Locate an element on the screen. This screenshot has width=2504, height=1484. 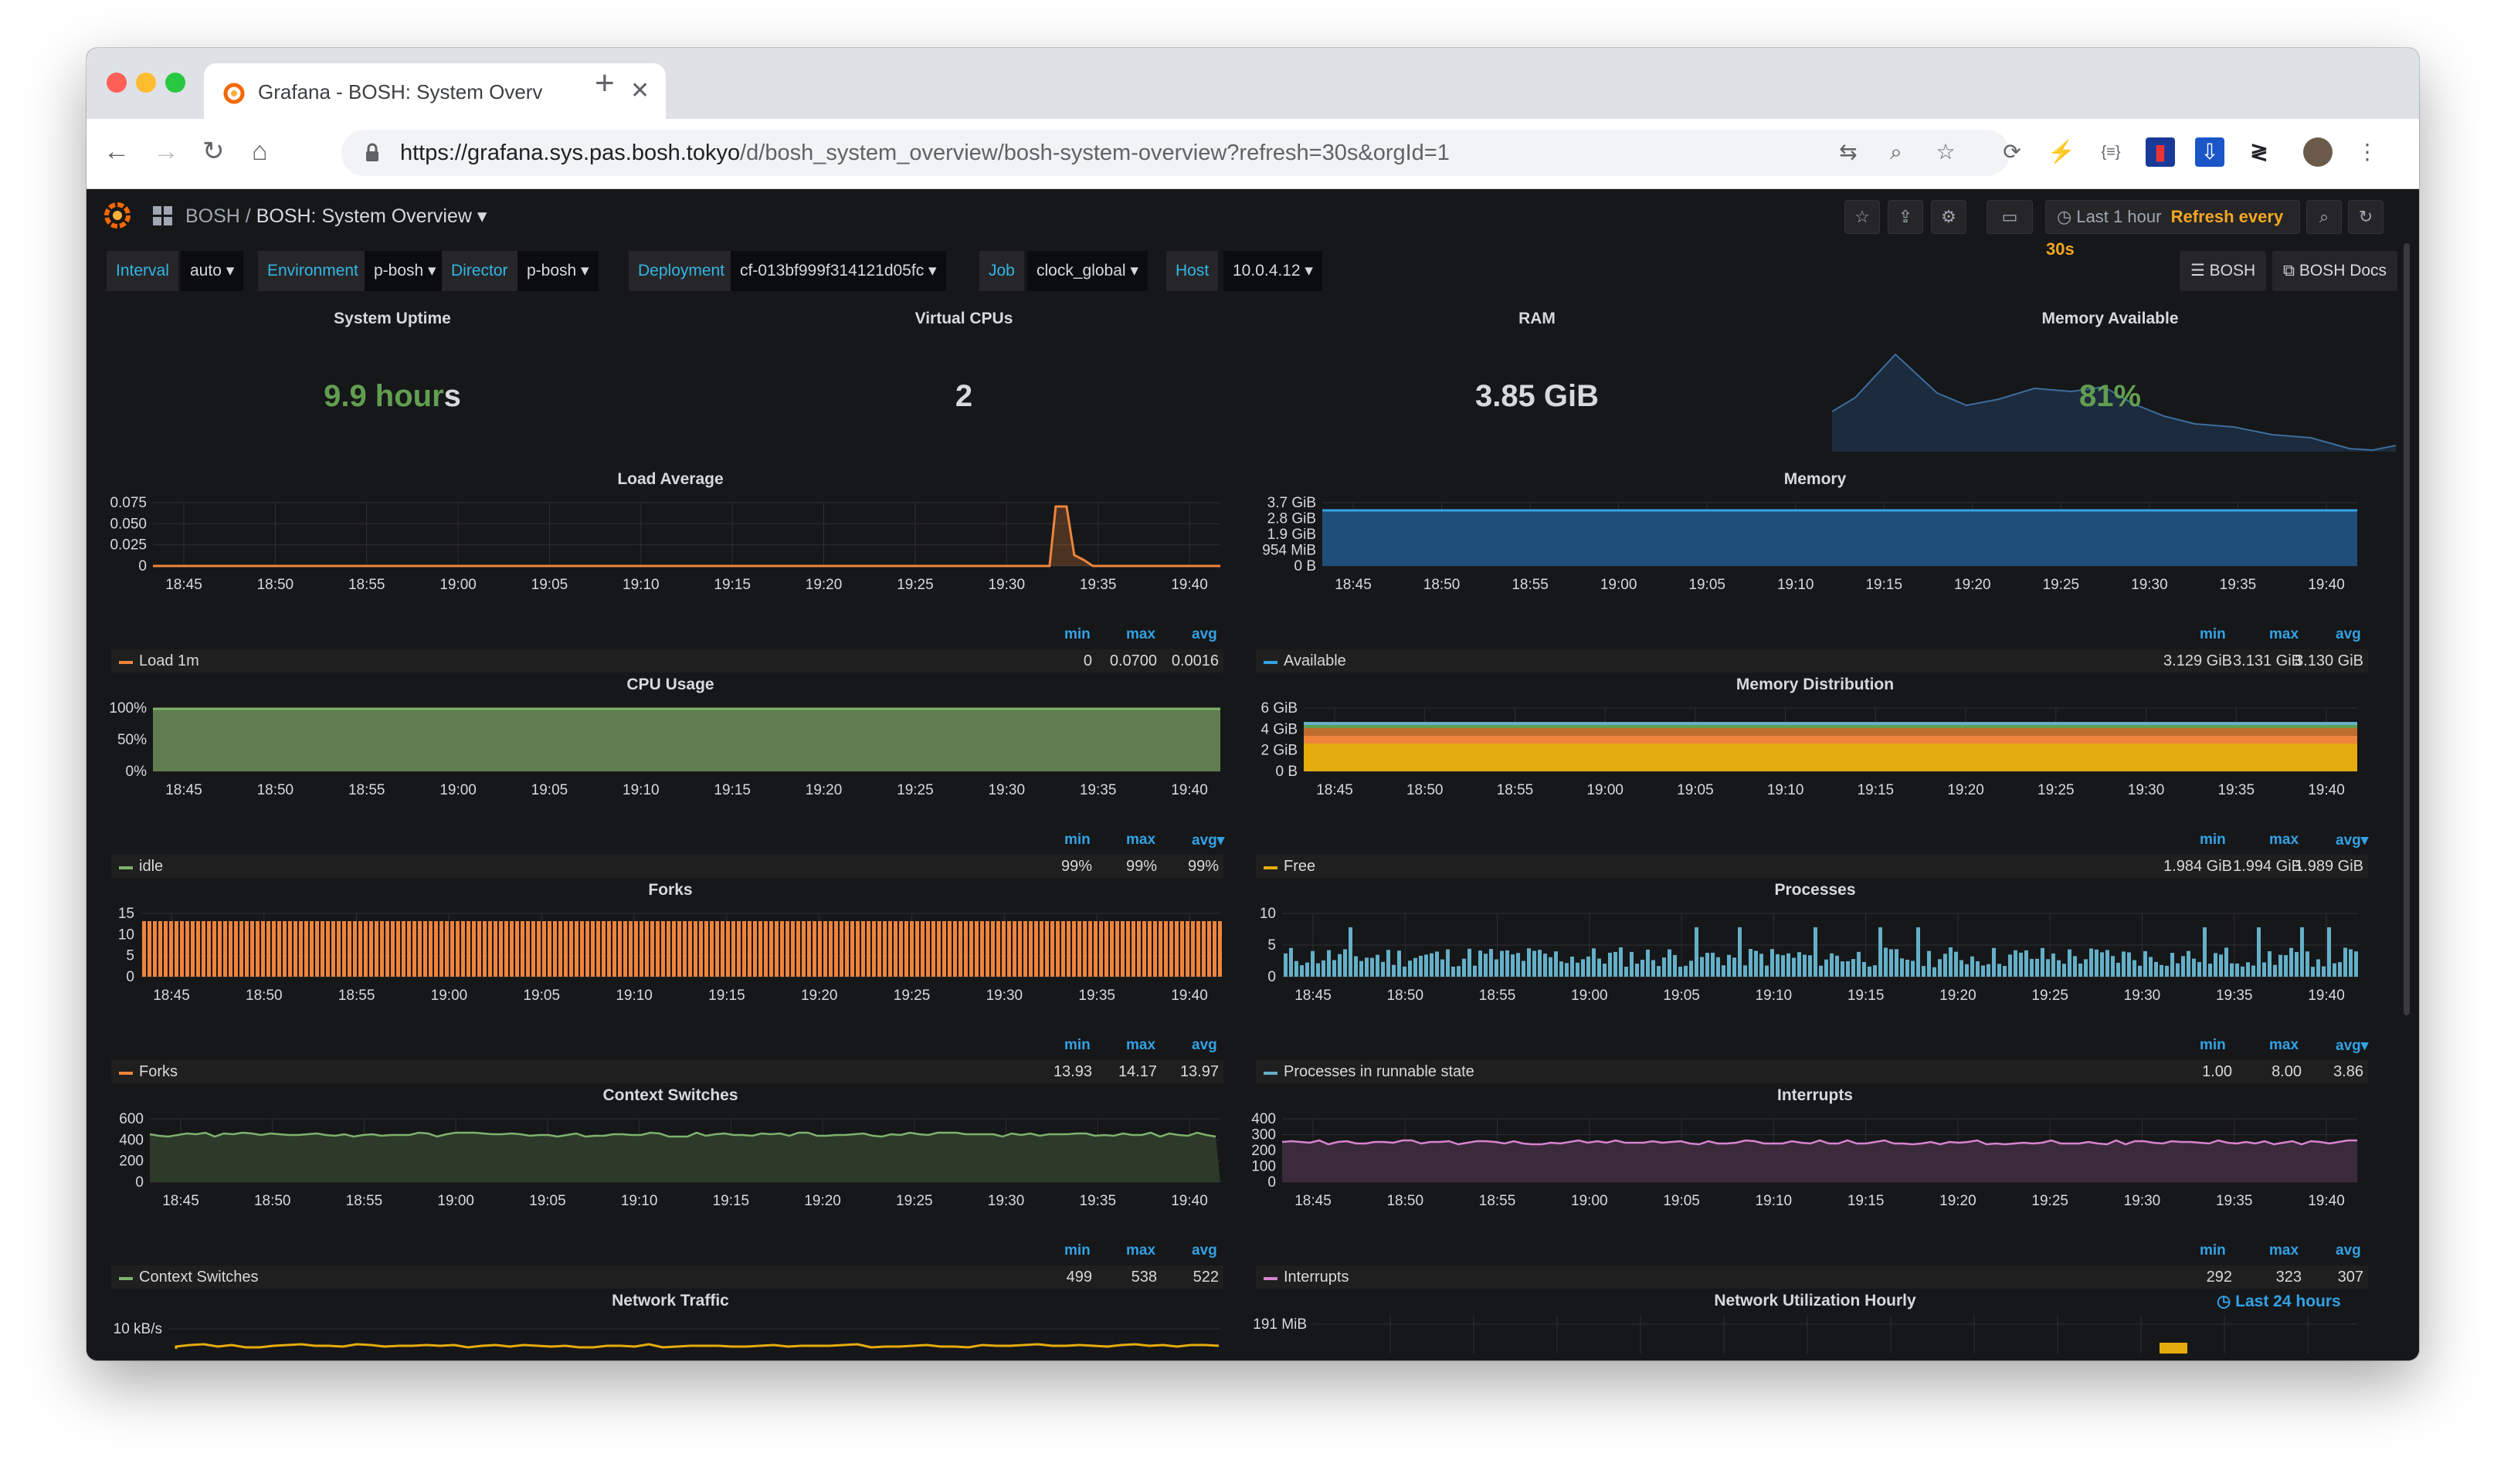
translate-icon: ⇆ is located at coordinates (1848, 152).